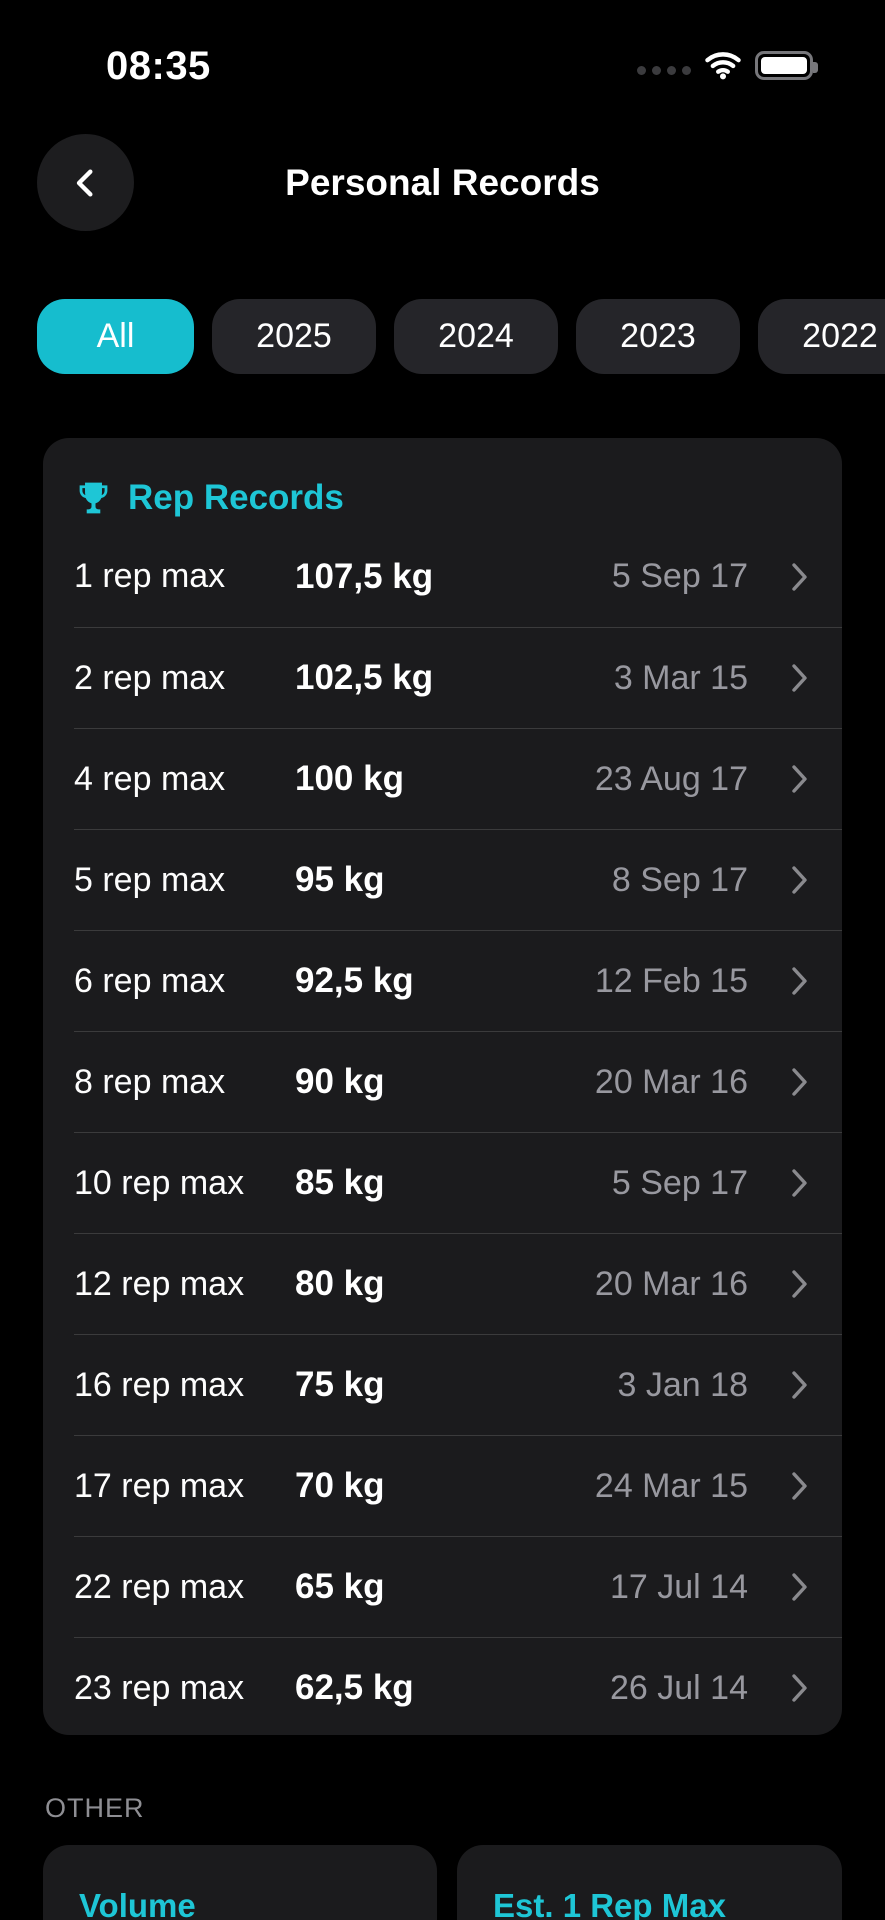 The image size is (885, 1920). I want to click on rep-record-label: 8 rep max, so click(150, 1081).